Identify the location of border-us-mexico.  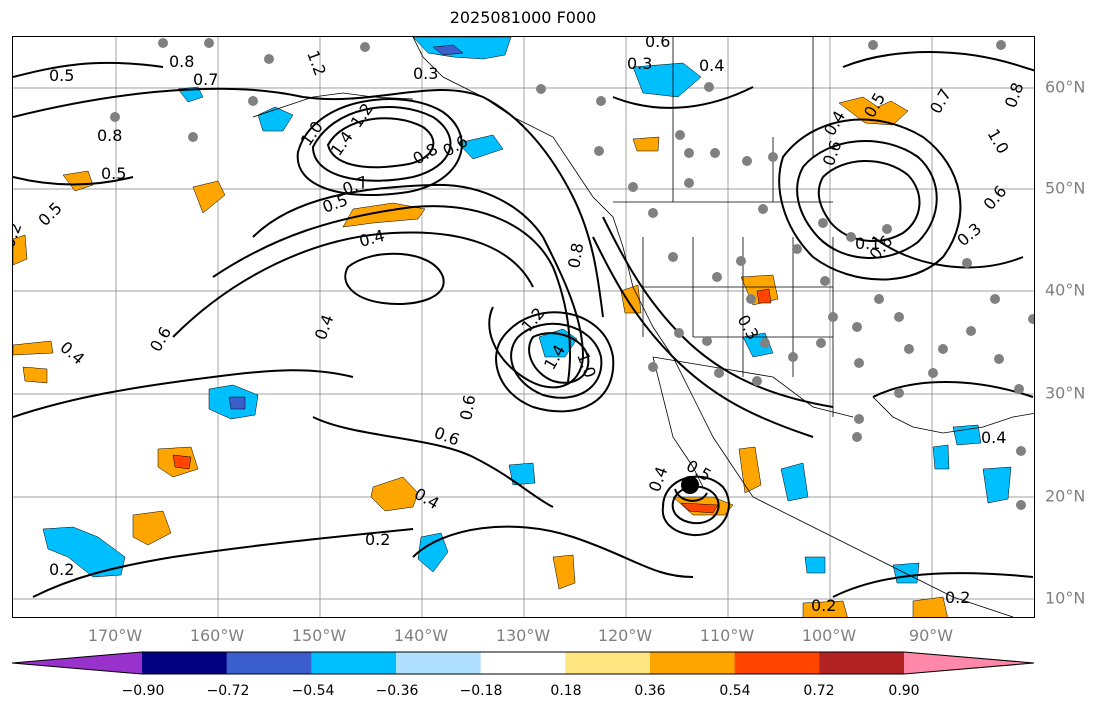
(753, 387).